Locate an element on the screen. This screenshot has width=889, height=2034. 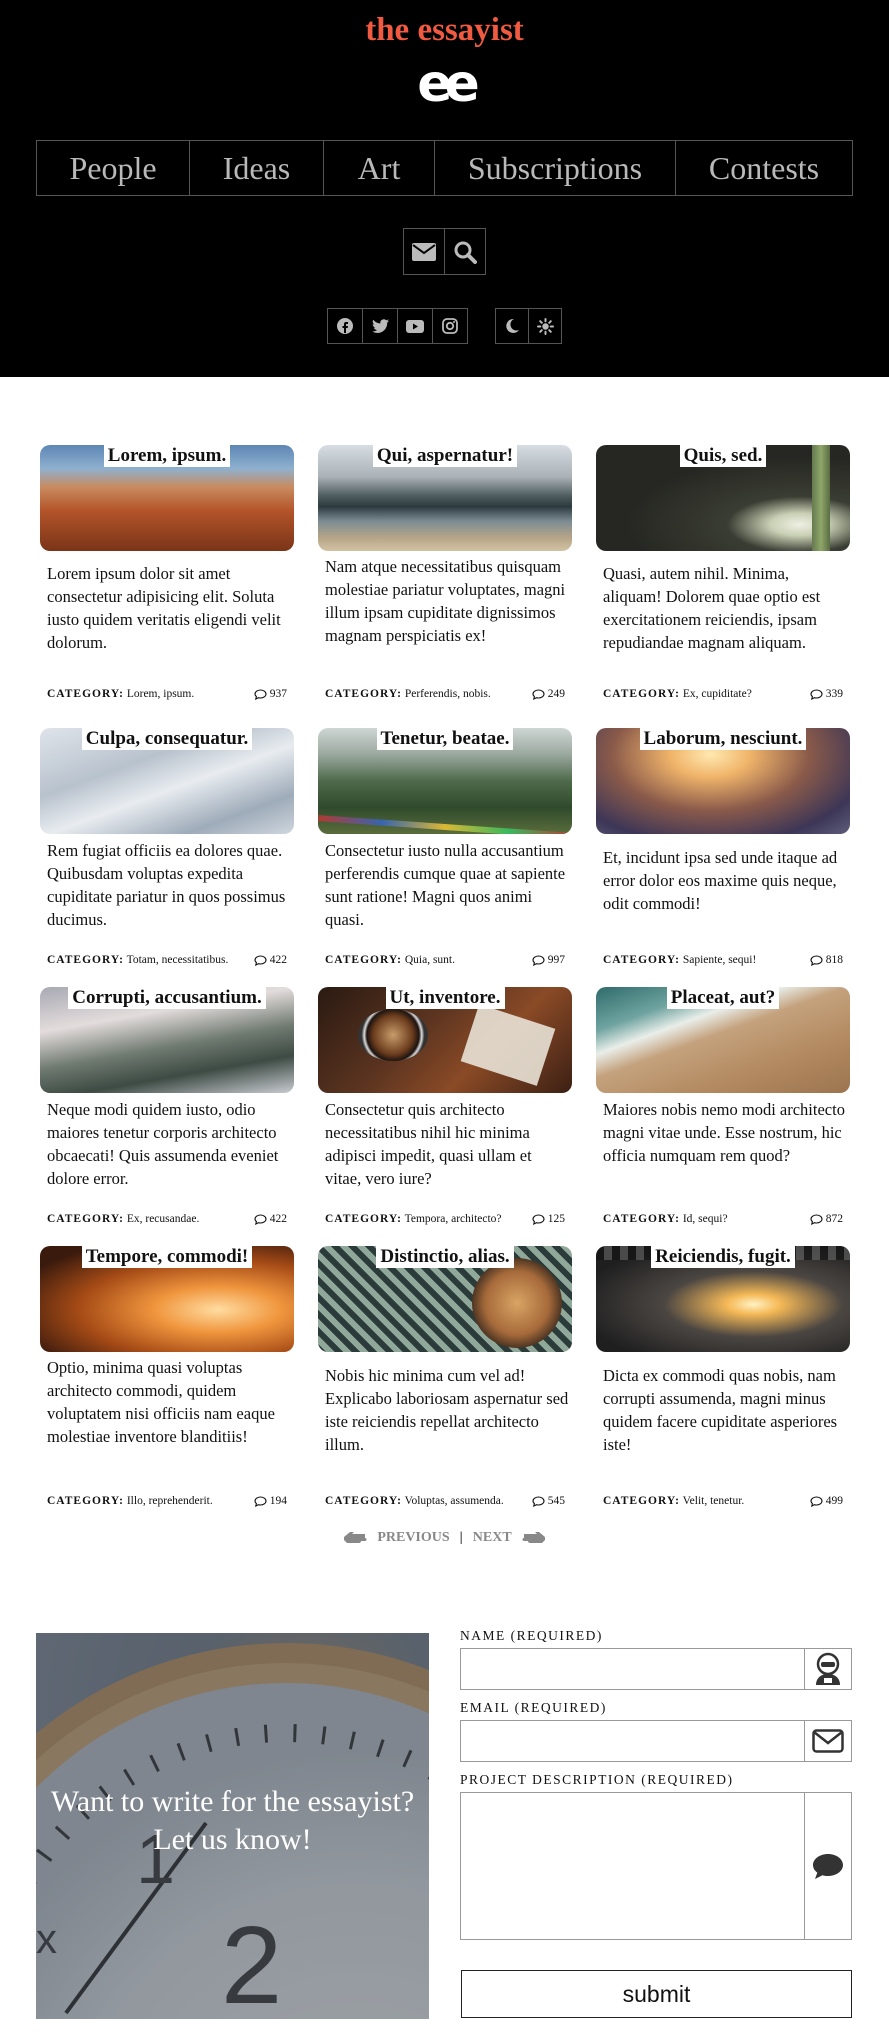
article-title: Corrupti, accusantium. is located at coordinates (167, 997).